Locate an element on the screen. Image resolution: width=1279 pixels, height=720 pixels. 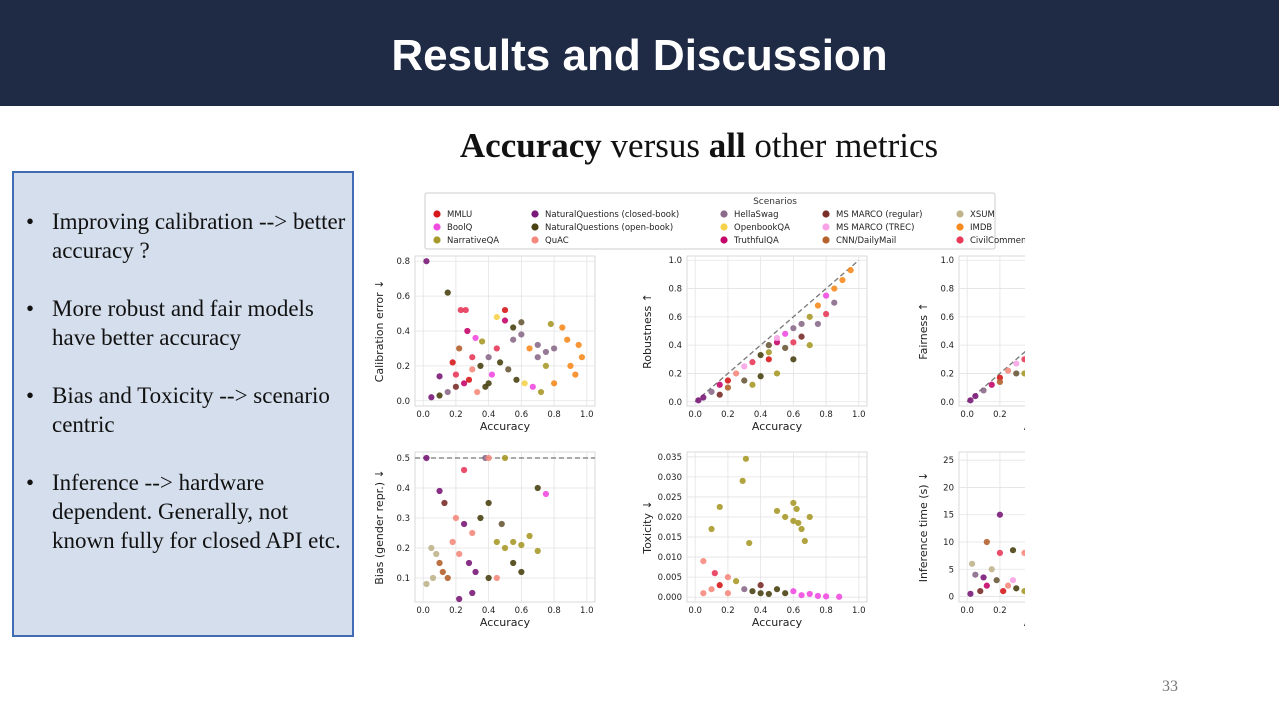
y-tick-label: 0.4 is located at coordinates (403, 332).